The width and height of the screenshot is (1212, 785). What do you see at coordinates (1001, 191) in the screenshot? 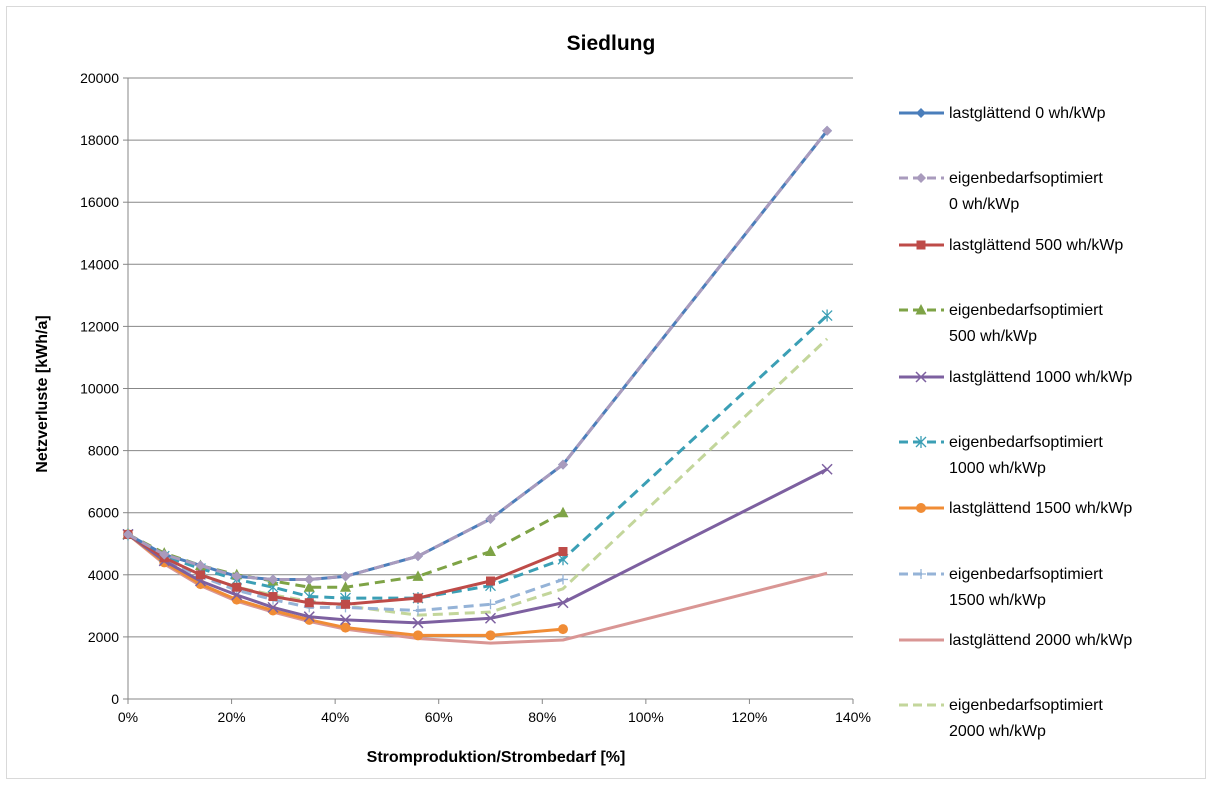
I see `legend-item: eigenbedarfsoptimiert 0 wh/kWp` at bounding box center [1001, 191].